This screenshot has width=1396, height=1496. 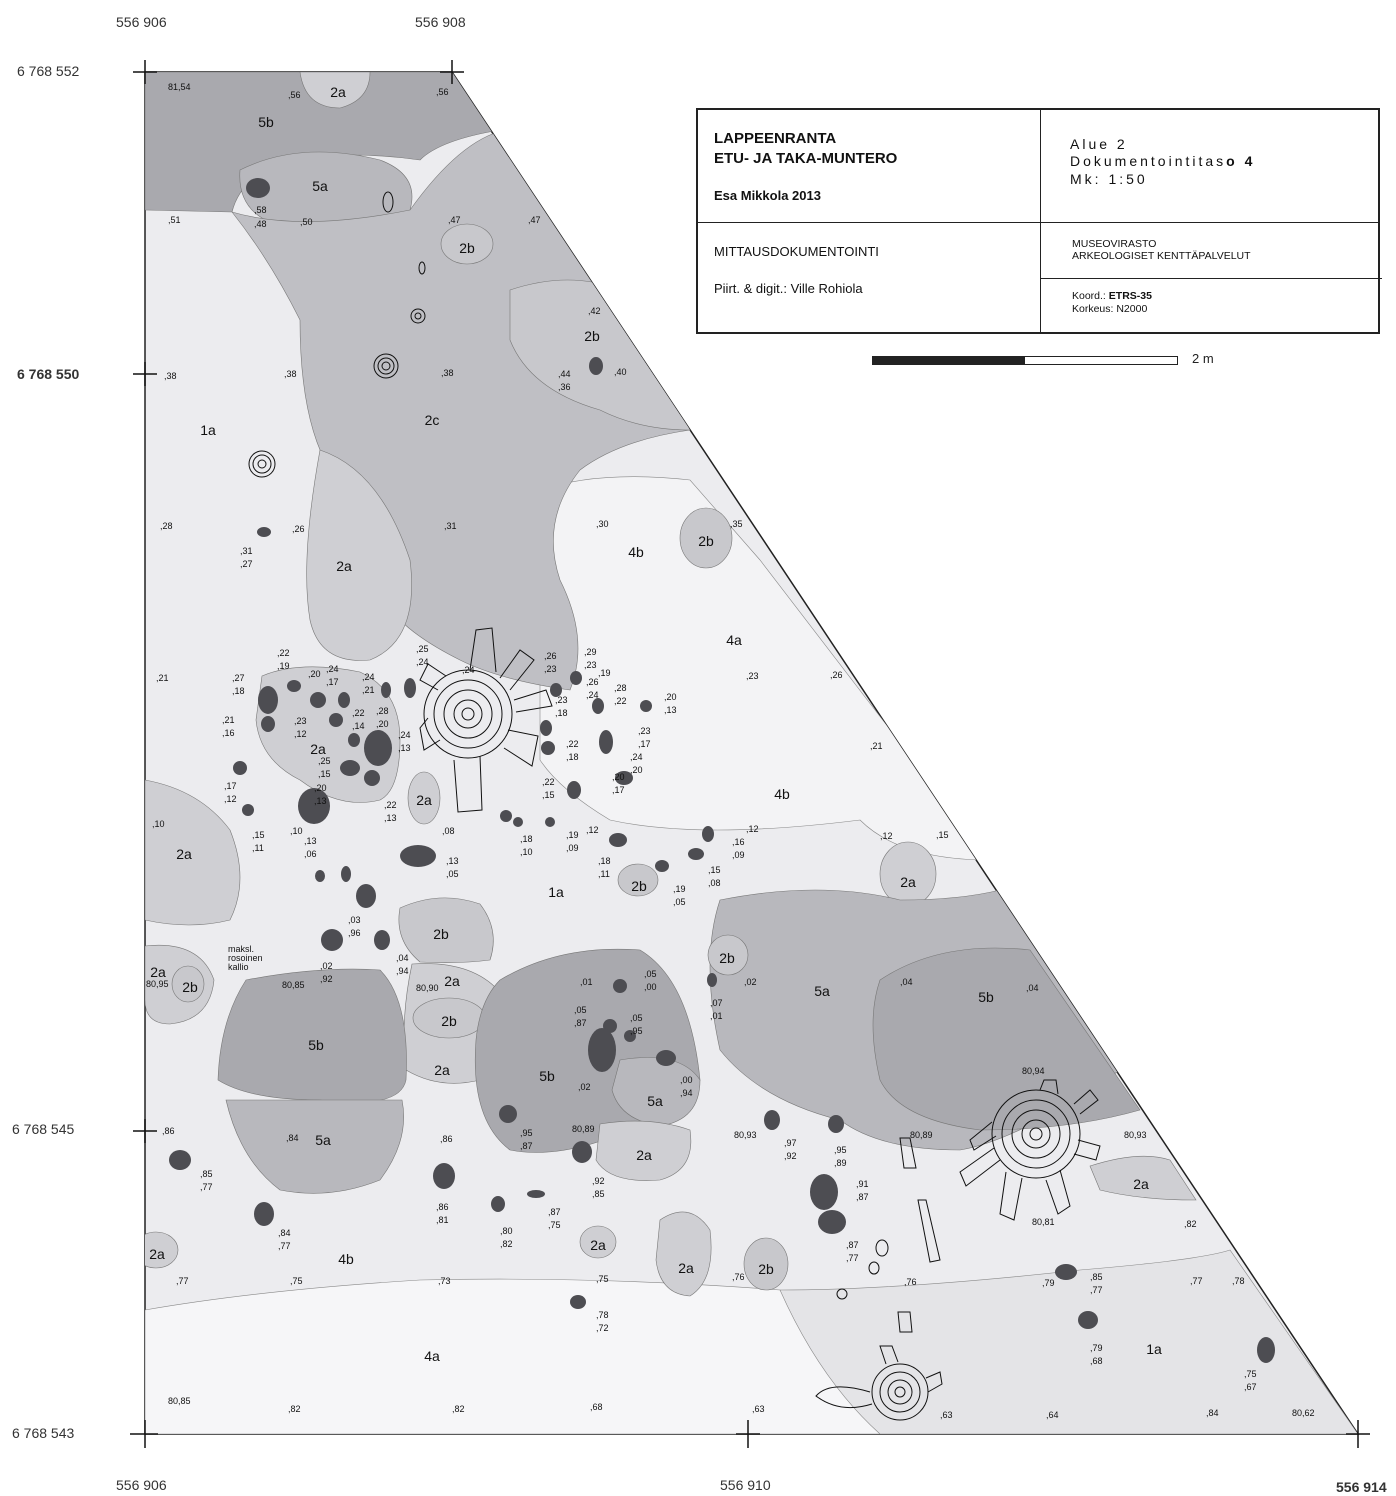 What do you see at coordinates (1361, 1487) in the screenshot?
I see `coord-bottom-x-3: 556 914` at bounding box center [1361, 1487].